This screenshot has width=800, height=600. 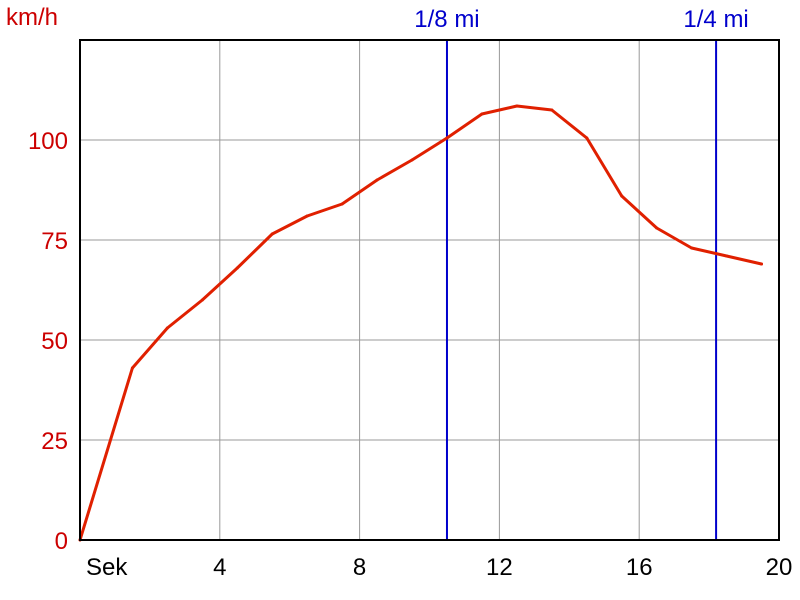 What do you see at coordinates (446, 19) in the screenshot?
I see `distance-marker-label-1: 1/8 mi` at bounding box center [446, 19].